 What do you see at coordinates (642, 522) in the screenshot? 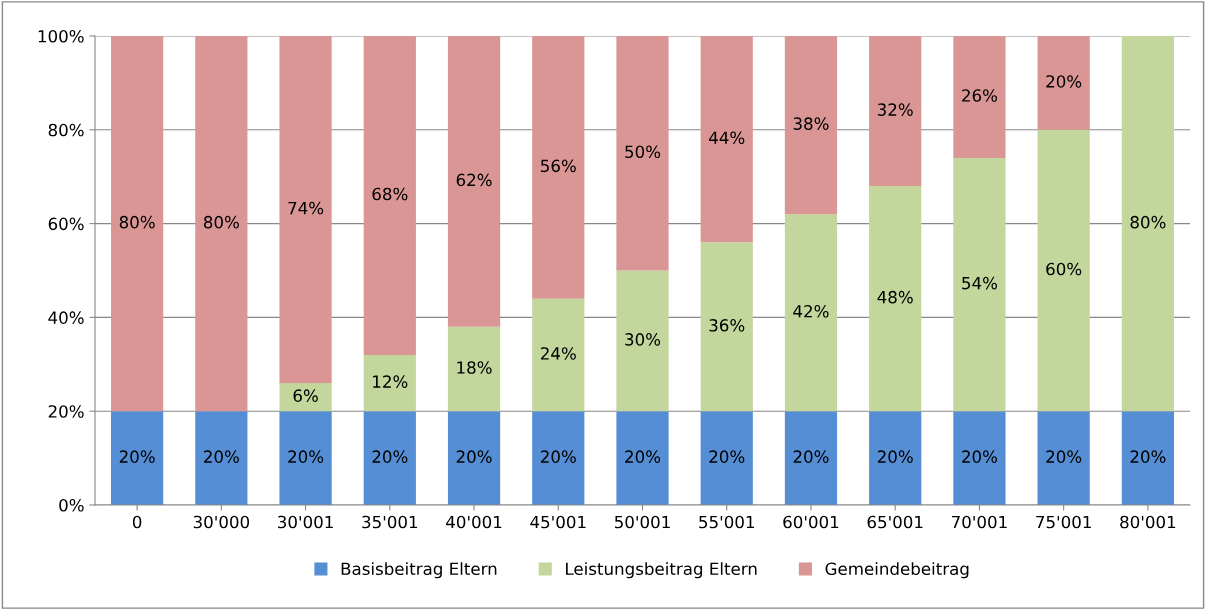
I see `x-tick-label: 50'001` at bounding box center [642, 522].